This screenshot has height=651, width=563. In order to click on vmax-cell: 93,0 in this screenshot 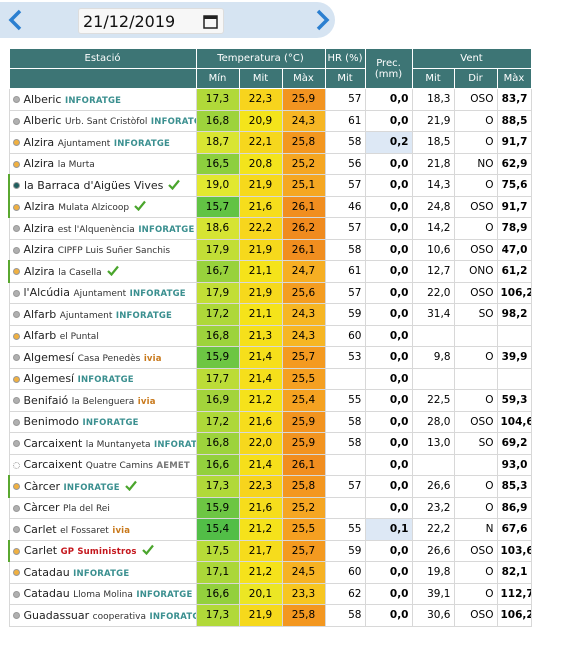, I will do `click(514, 464)`.